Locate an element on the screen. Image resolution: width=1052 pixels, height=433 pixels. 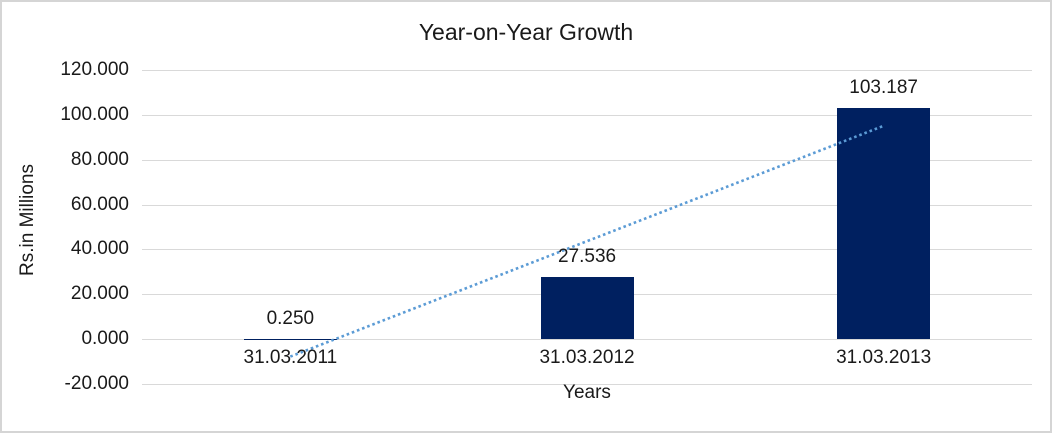
y-tick-label: -20.000 is located at coordinates (96, 383).